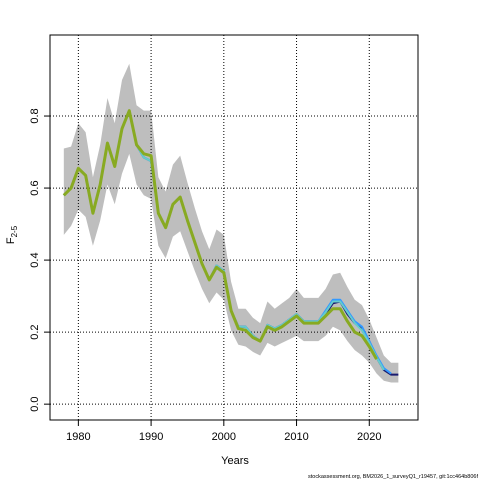  What do you see at coordinates (235, 461) in the screenshot?
I see `x-axis-label: Years` at bounding box center [235, 461].